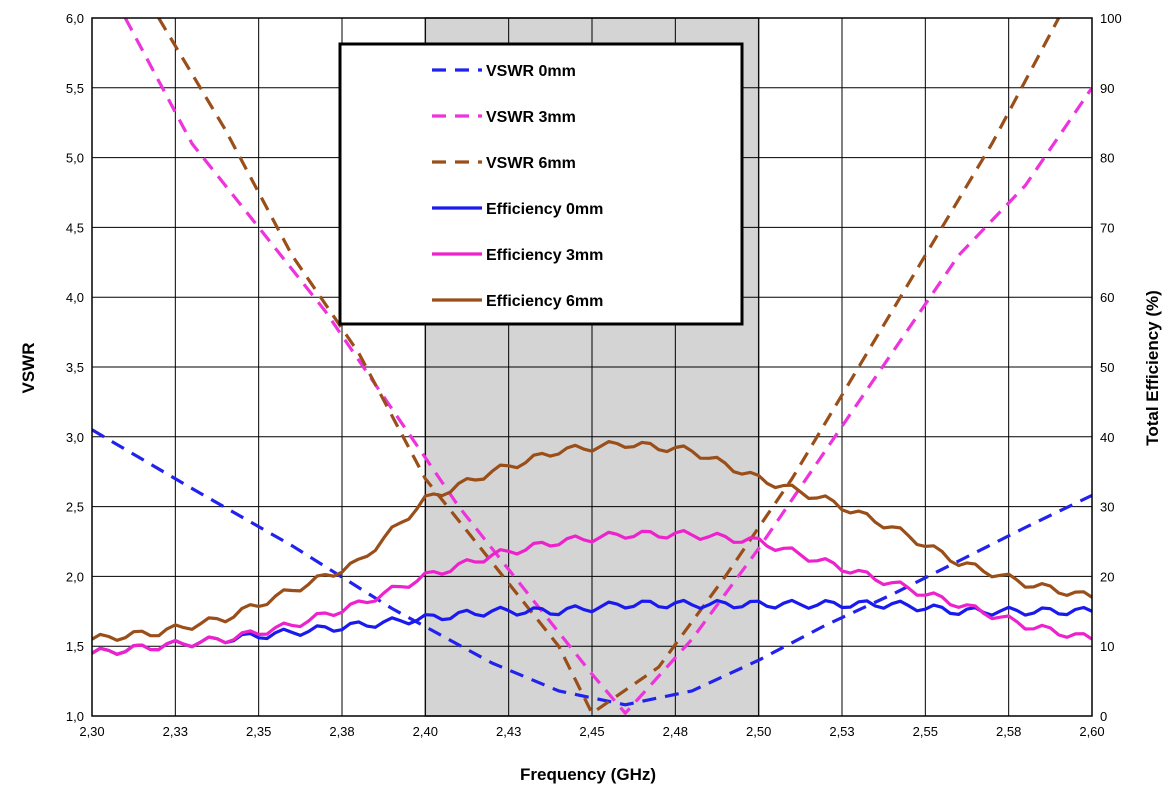  I want to click on x-tick-label: 2,33, so click(175, 731).